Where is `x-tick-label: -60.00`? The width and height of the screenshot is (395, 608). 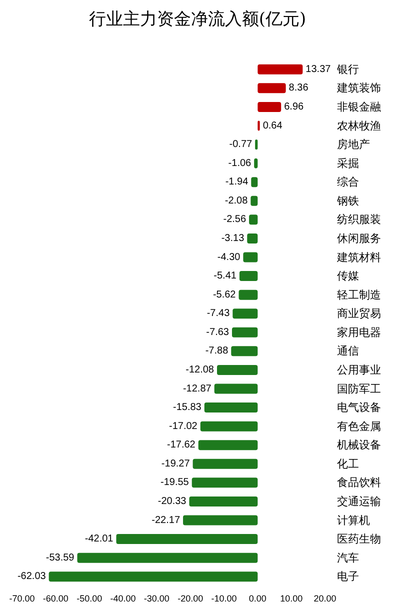 x-tick-label: -60.00 is located at coordinates (55, 599).